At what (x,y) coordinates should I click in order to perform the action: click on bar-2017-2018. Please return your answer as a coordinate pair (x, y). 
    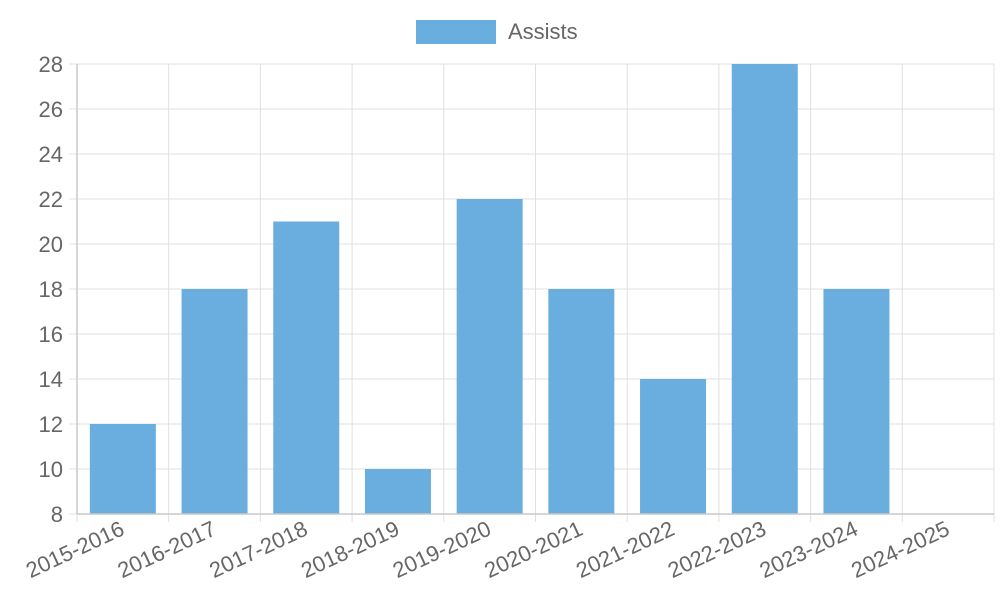
    Looking at the image, I should click on (306, 368).